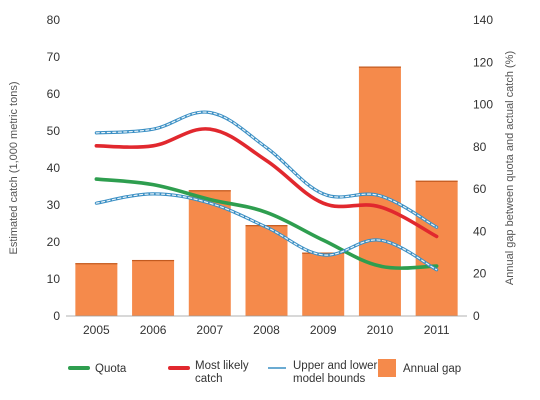  Describe the element at coordinates (153, 330) in the screenshot. I see `x-tick-2006: 2006` at that location.